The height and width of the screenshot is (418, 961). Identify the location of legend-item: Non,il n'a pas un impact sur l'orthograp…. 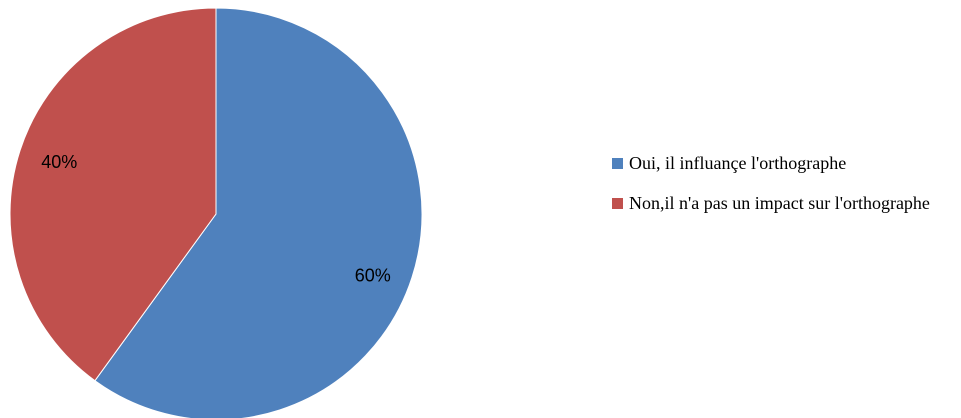
(782, 203).